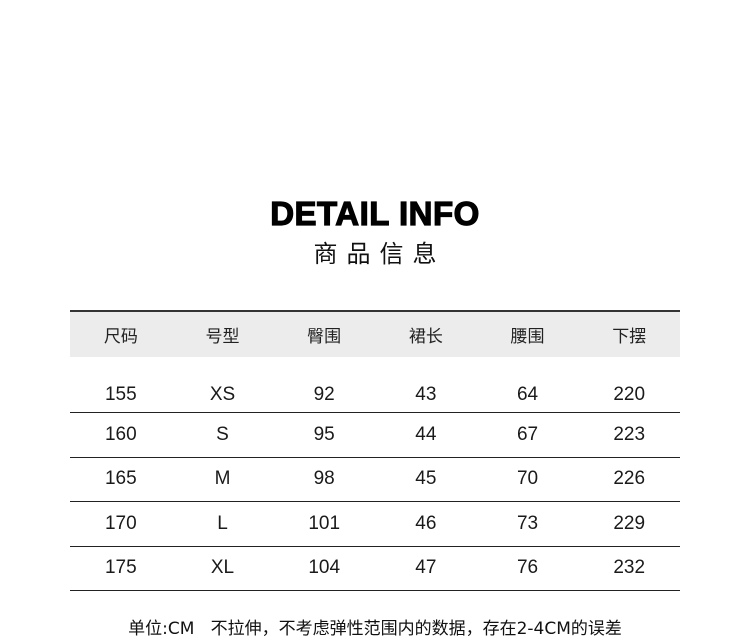 The width and height of the screenshot is (750, 639). Describe the element at coordinates (629, 479) in the screenshot. I see `table-cell: 226` at that location.